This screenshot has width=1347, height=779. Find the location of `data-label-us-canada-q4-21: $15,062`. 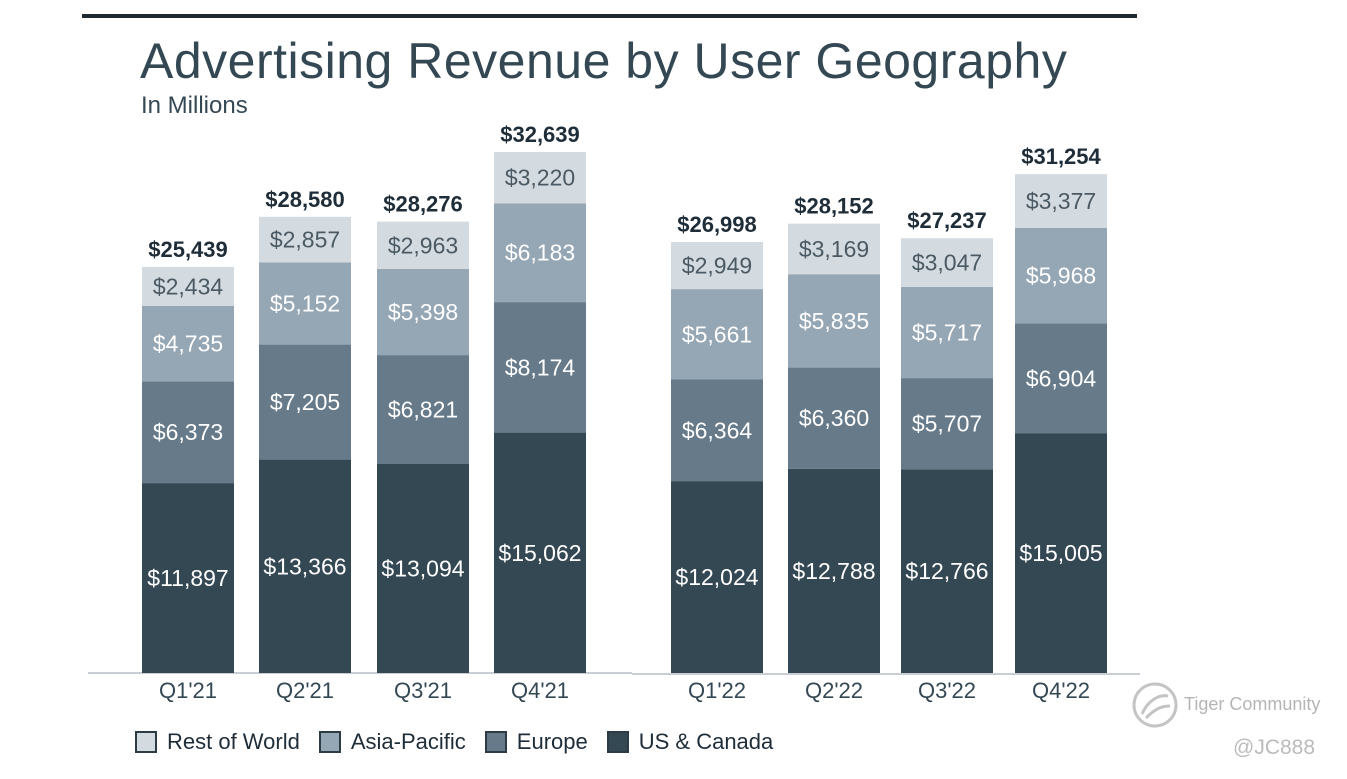

data-label-us-canada-q4-21: $15,062 is located at coordinates (539, 553).